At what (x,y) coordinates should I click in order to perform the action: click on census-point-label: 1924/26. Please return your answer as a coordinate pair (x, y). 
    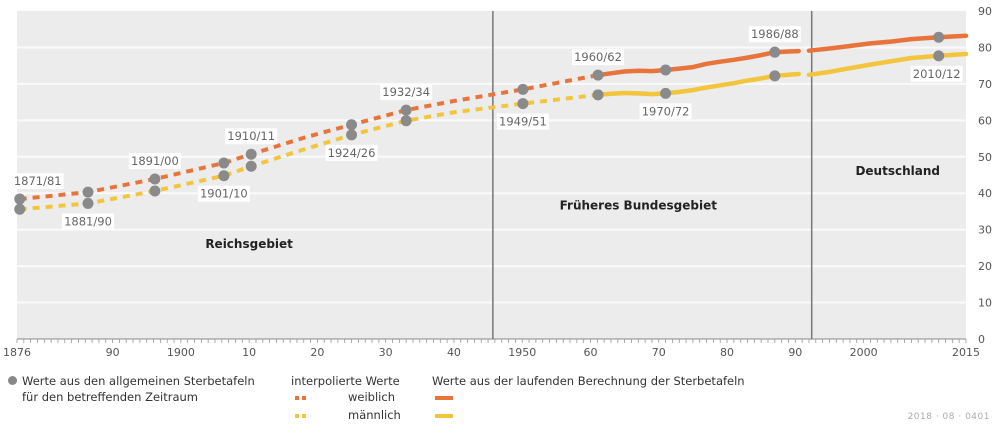
    Looking at the image, I should click on (352, 153).